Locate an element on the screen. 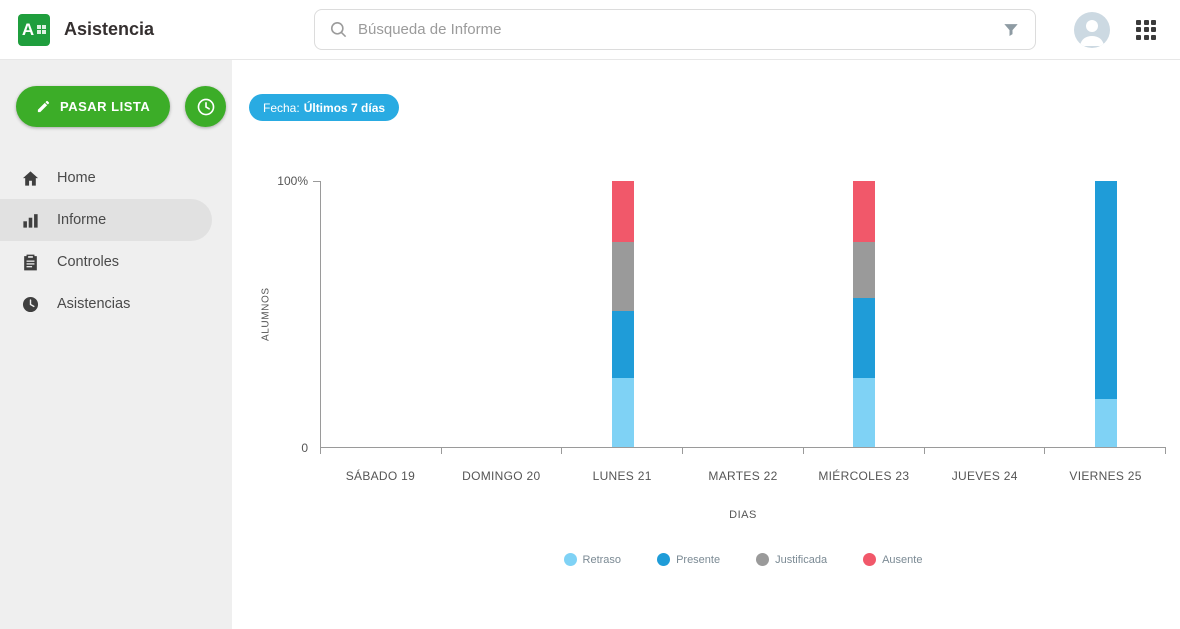 The height and width of the screenshot is (629, 1180). home-icon is located at coordinates (30, 178).